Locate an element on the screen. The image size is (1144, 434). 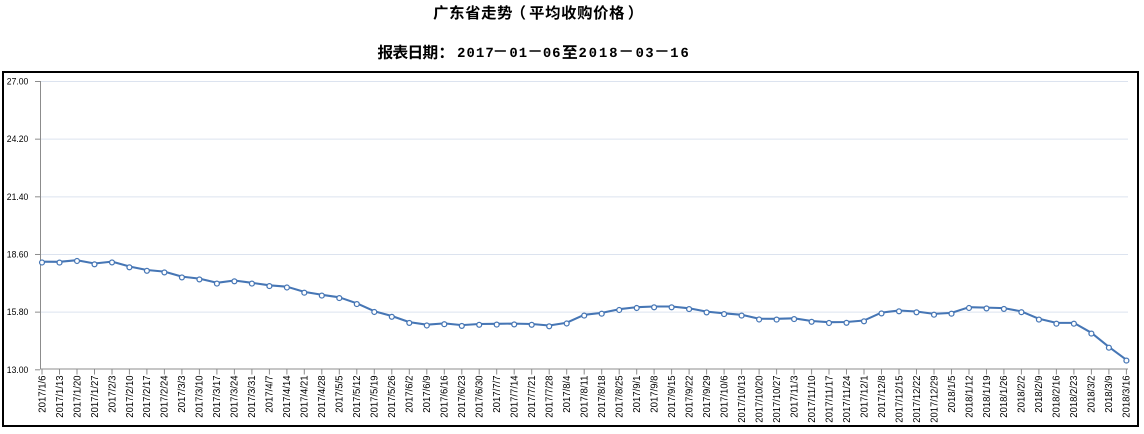
svg-text: 2018/1/19 is located at coordinates (987, 396).